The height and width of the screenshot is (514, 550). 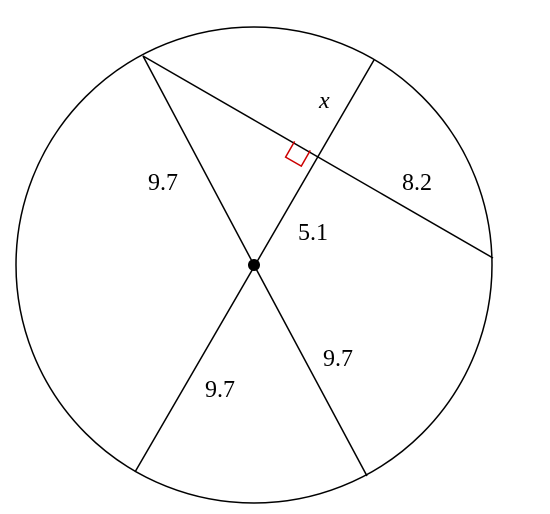 What do you see at coordinates (338, 359) in the screenshot?
I see `label-lower-right-radius: 9.7` at bounding box center [338, 359].